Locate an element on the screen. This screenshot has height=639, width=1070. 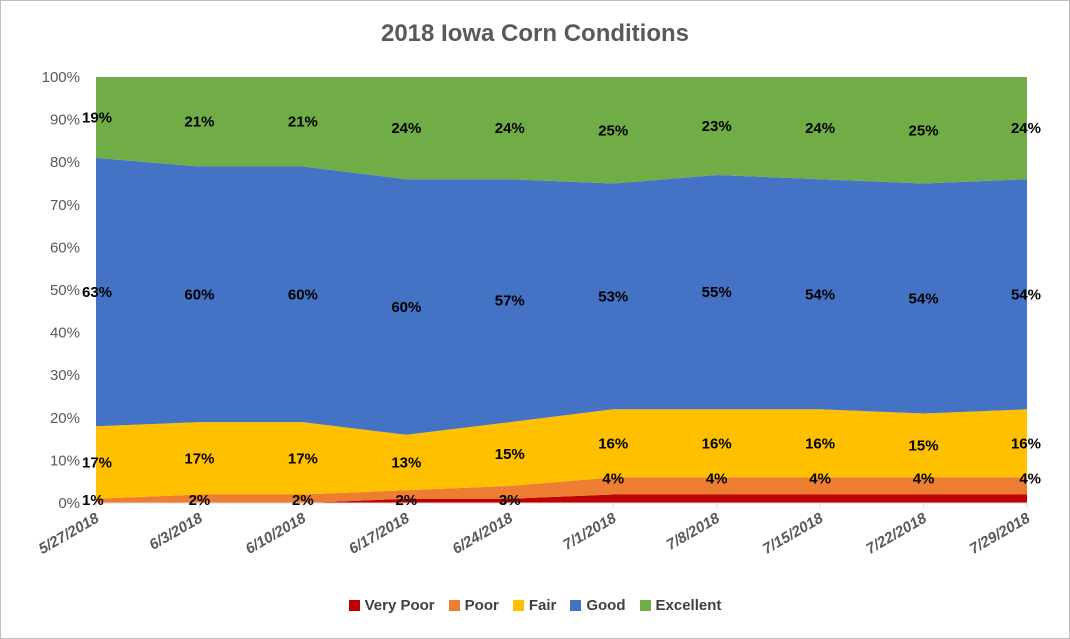
data-label-excellent: 23% is located at coordinates (717, 126).